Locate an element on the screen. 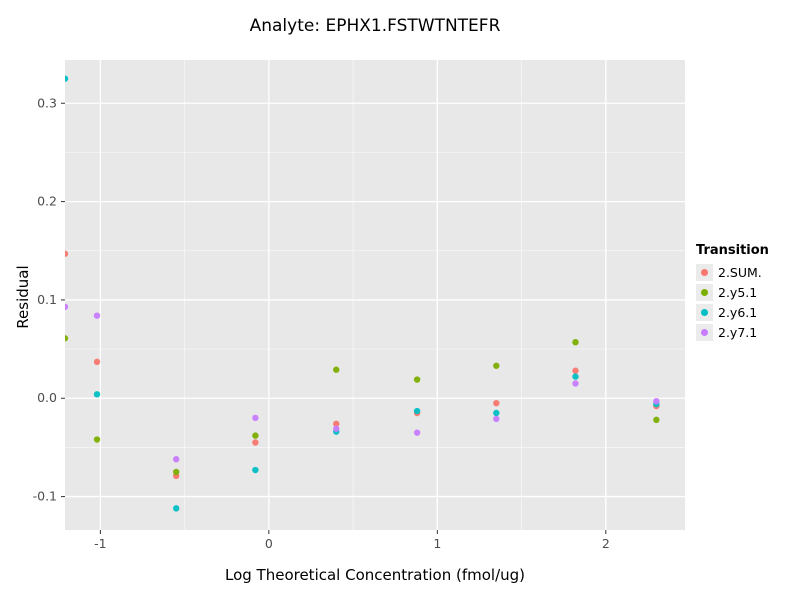 Image resolution: width=800 pixels, height=600 pixels. legend-item: 2.SUM. is located at coordinates (746, 272).